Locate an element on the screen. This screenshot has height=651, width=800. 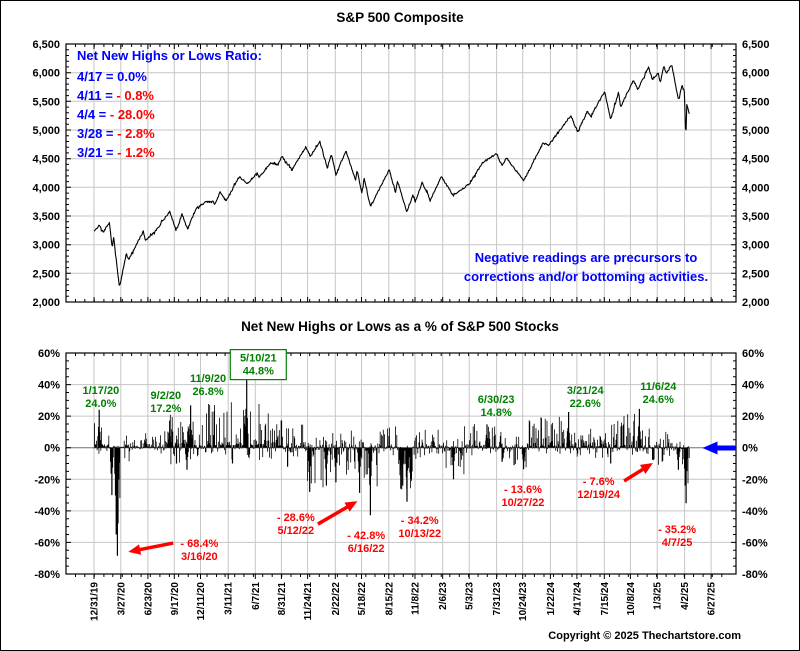
ratio-legend-item: 3/28 = - 2.8% is located at coordinates (169, 133).